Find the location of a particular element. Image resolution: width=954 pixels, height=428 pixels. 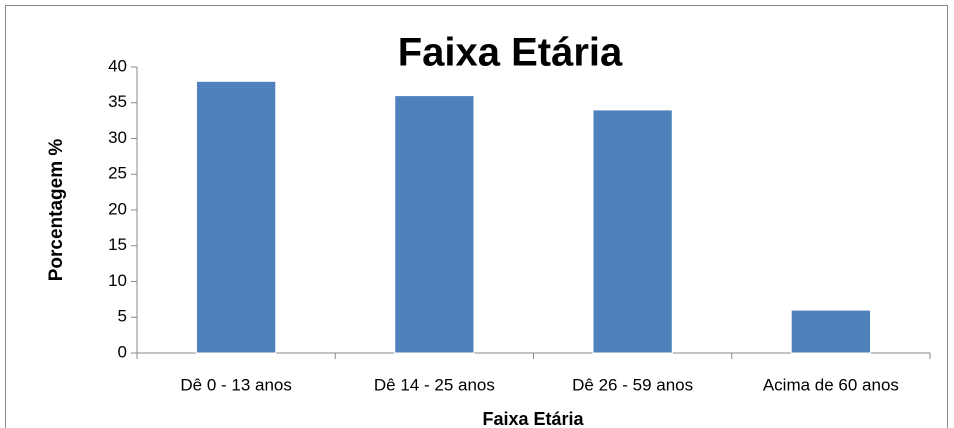

x-tick-label: Dê 26 - 59 anos is located at coordinates (632, 384).